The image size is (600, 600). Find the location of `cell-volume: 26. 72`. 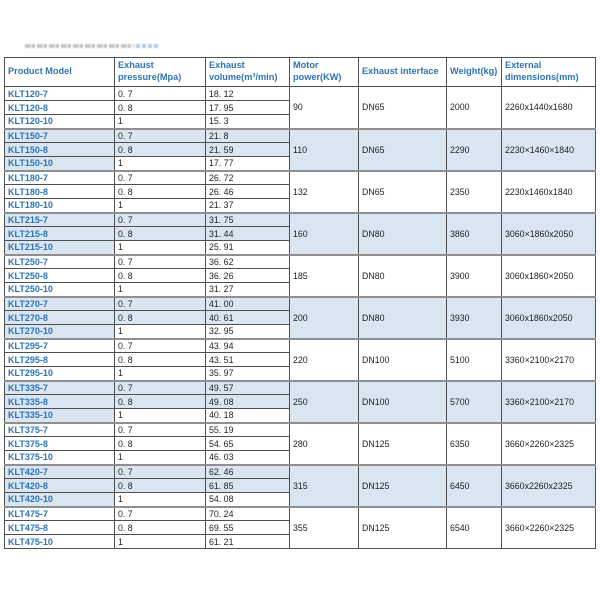

cell-volume: 26. 72 is located at coordinates (247, 177).